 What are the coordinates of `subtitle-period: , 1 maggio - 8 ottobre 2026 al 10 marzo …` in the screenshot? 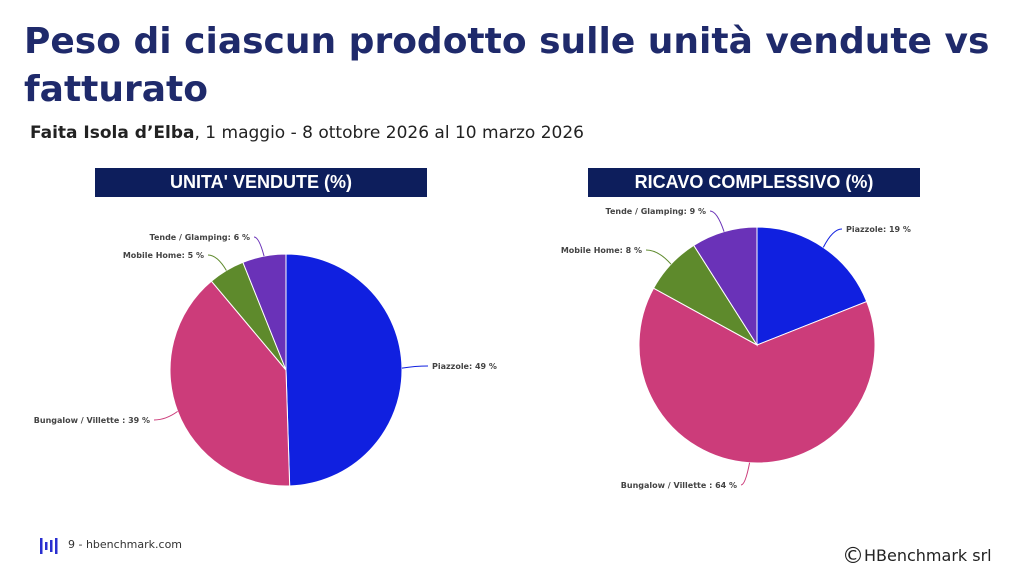 It's located at (389, 133).